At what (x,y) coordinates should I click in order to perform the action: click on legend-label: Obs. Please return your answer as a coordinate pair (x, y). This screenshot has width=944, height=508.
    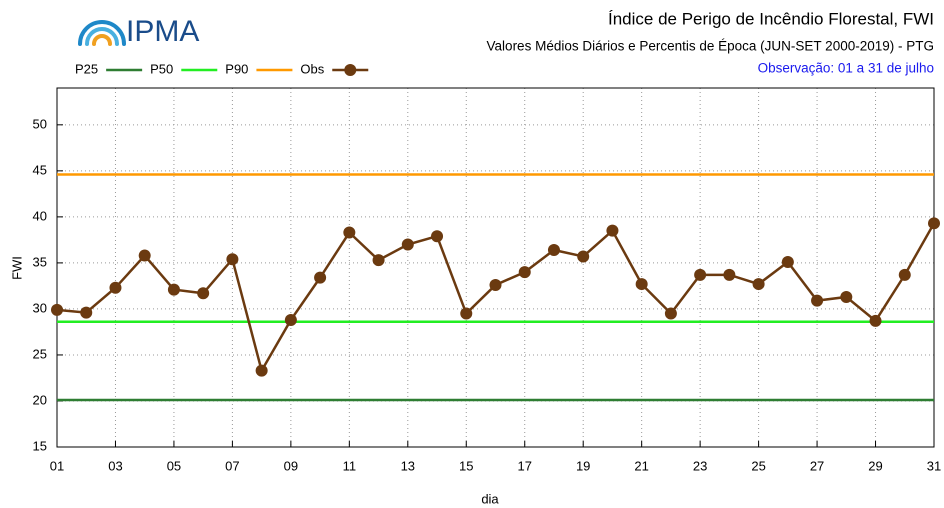
    Looking at the image, I should click on (312, 68).